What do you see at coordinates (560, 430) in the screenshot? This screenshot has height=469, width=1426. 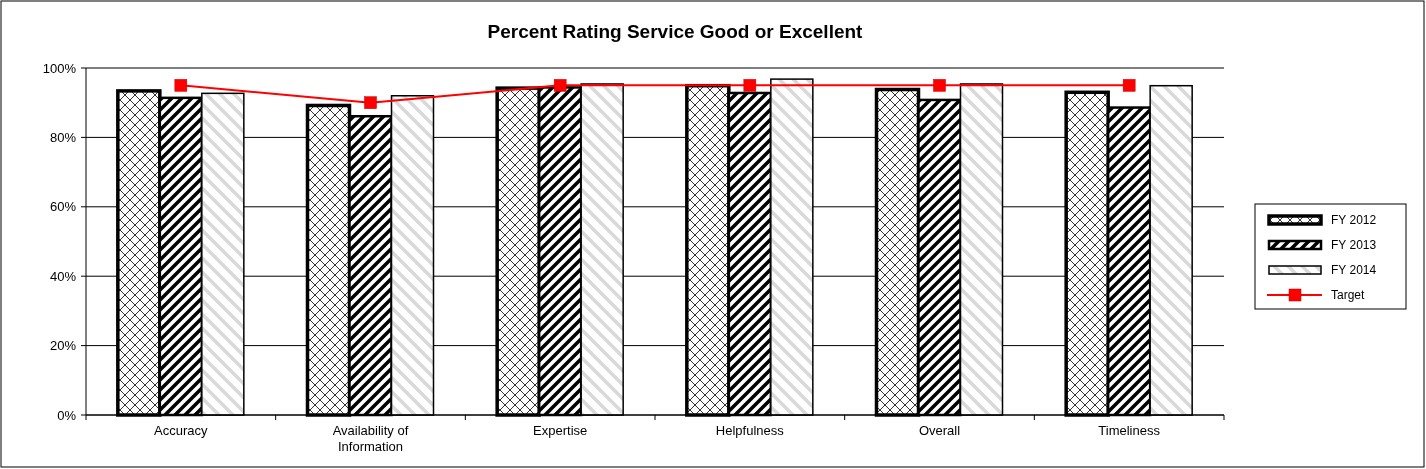 I see `x-tick-label: Expertise` at bounding box center [560, 430].